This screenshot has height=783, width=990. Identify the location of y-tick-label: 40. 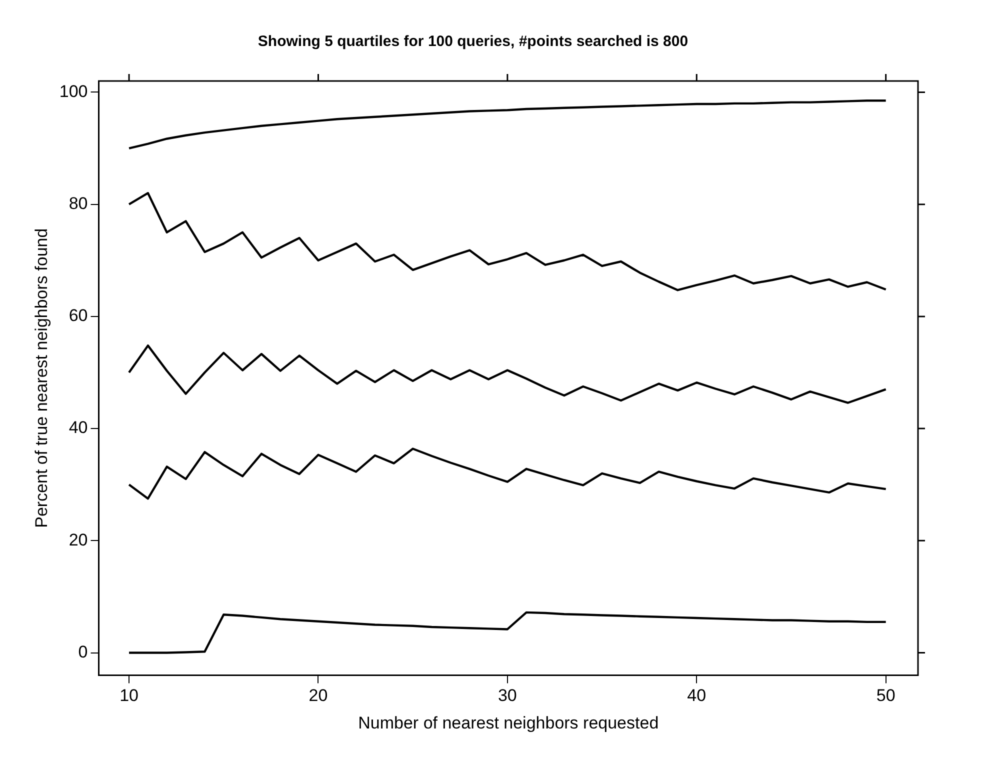
(78, 428).